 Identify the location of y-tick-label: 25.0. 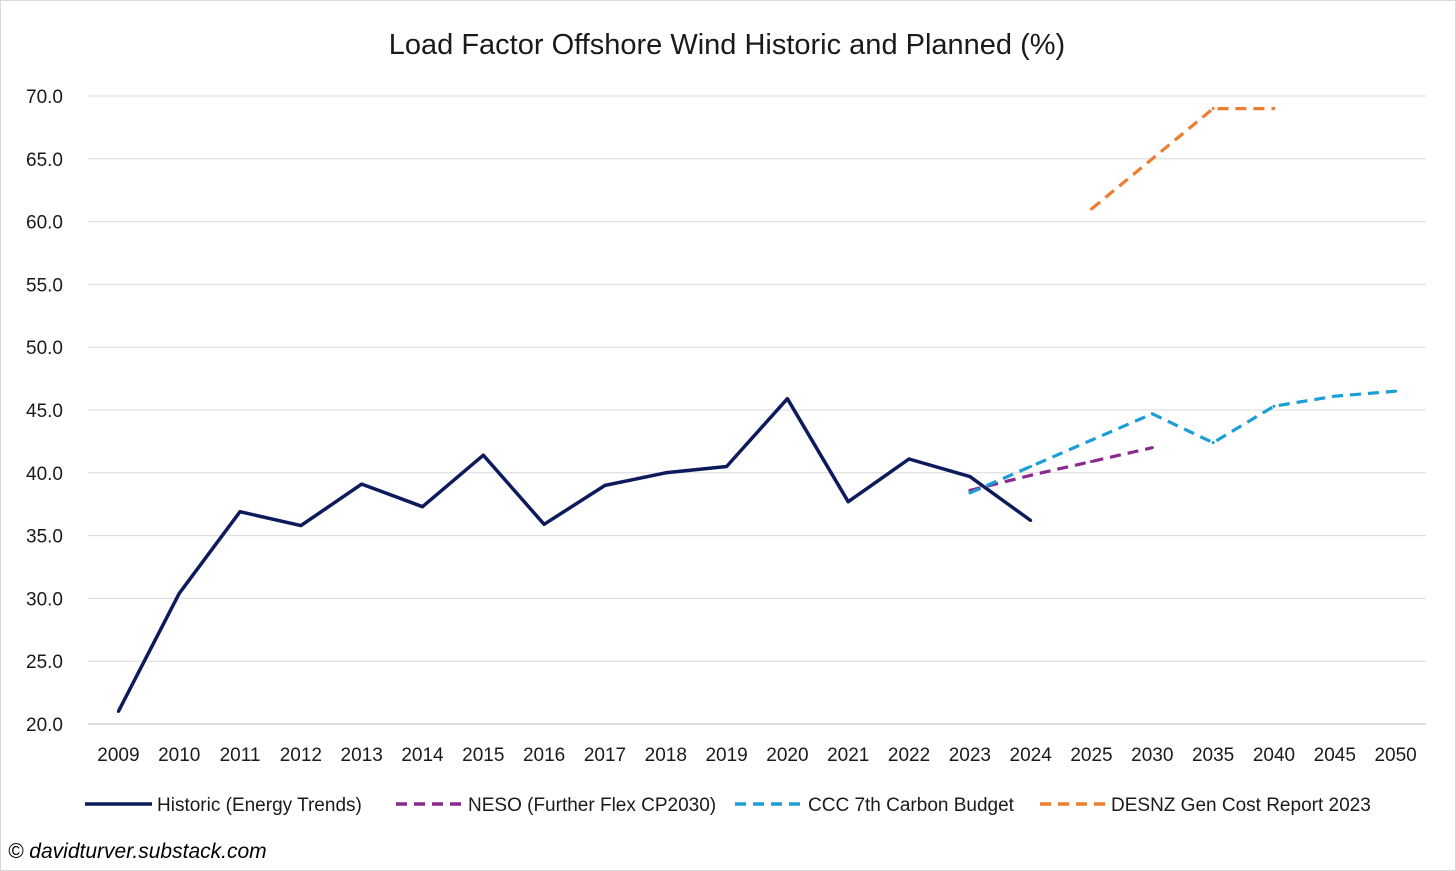
(44, 662).